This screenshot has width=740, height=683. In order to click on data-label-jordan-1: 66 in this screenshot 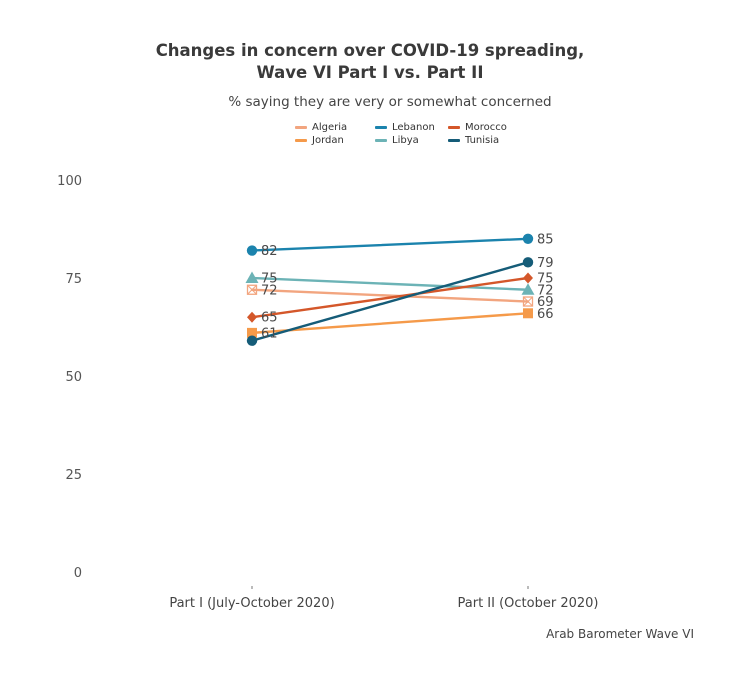, I will do `click(545, 314)`.